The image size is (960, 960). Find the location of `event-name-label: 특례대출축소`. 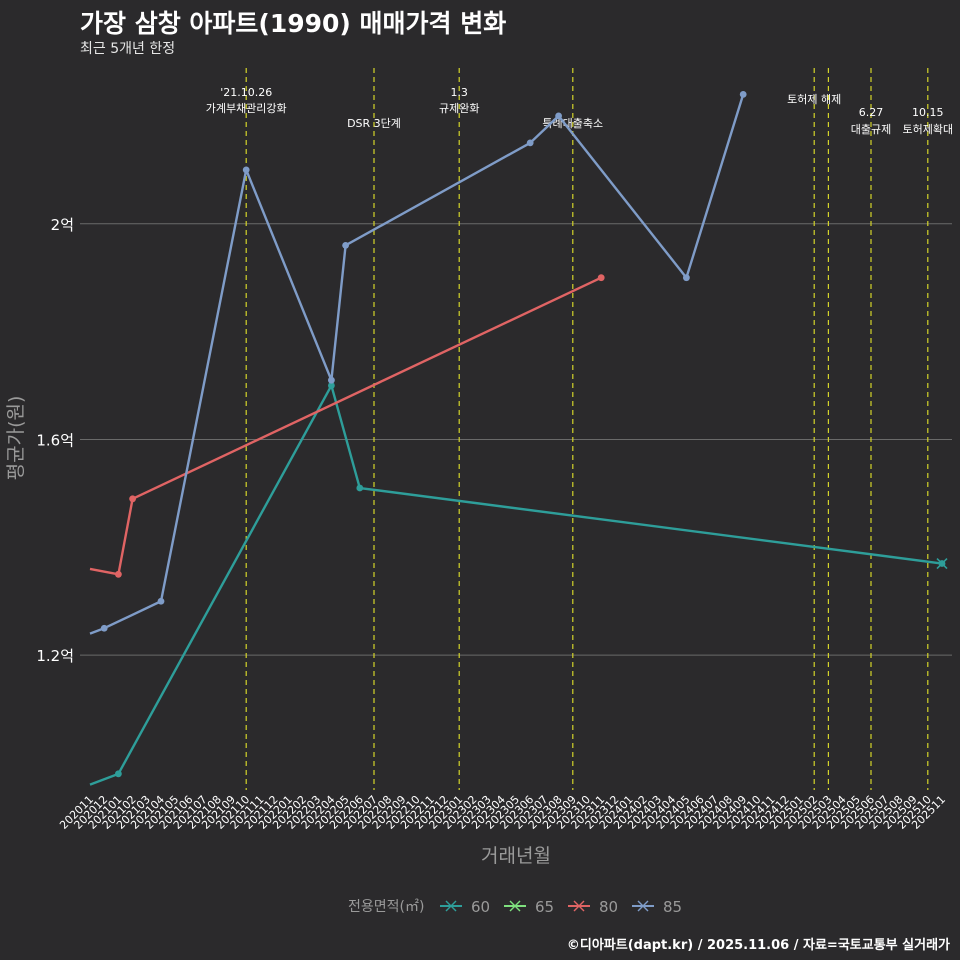

event-name-label: 특례대출축소 is located at coordinates (572, 123).